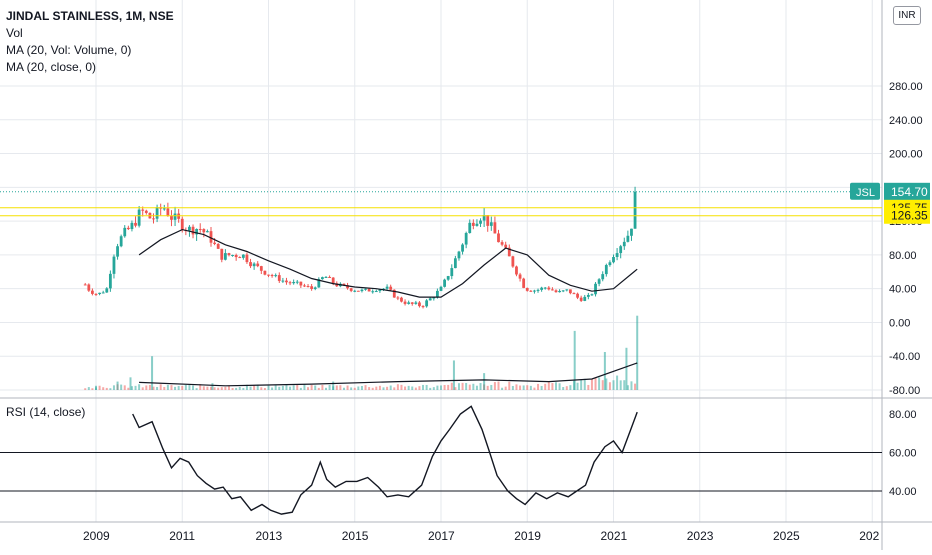  What do you see at coordinates (51, 67) in the screenshot?
I see `ma-close-indicator-label: MA (20, close, 0)` at bounding box center [51, 67].